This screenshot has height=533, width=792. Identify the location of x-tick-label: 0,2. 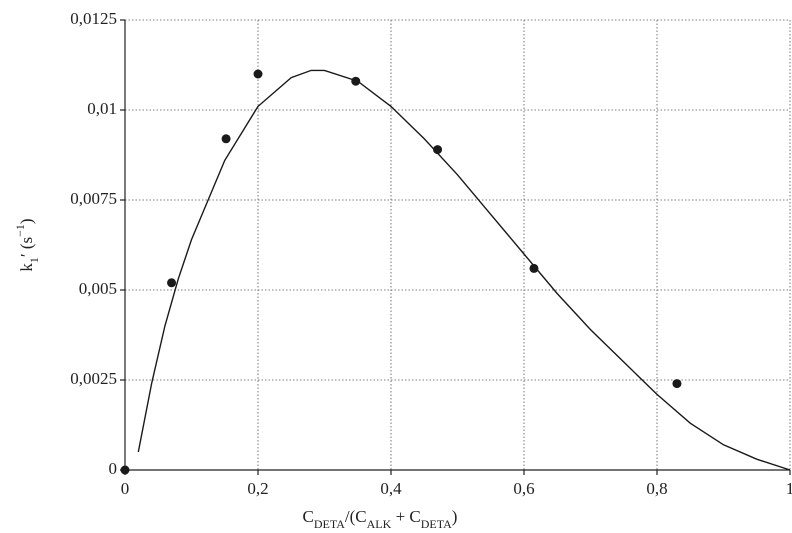
(257, 488).